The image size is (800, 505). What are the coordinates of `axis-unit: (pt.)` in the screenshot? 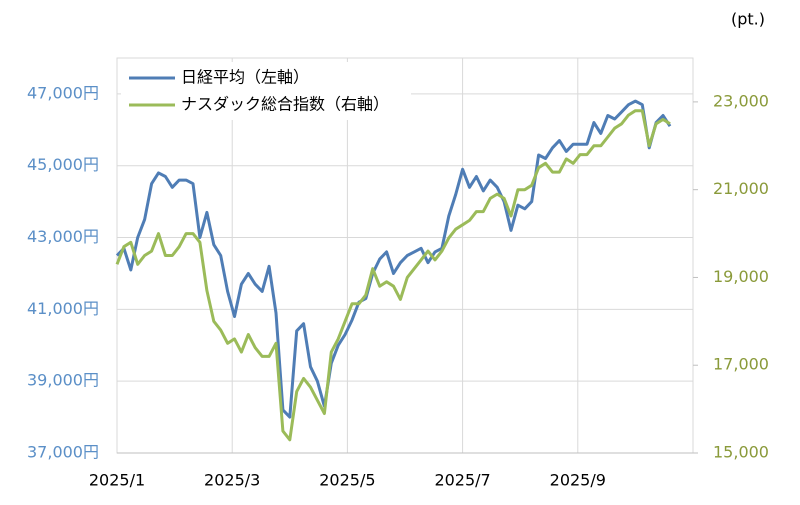 It's located at (748, 19).